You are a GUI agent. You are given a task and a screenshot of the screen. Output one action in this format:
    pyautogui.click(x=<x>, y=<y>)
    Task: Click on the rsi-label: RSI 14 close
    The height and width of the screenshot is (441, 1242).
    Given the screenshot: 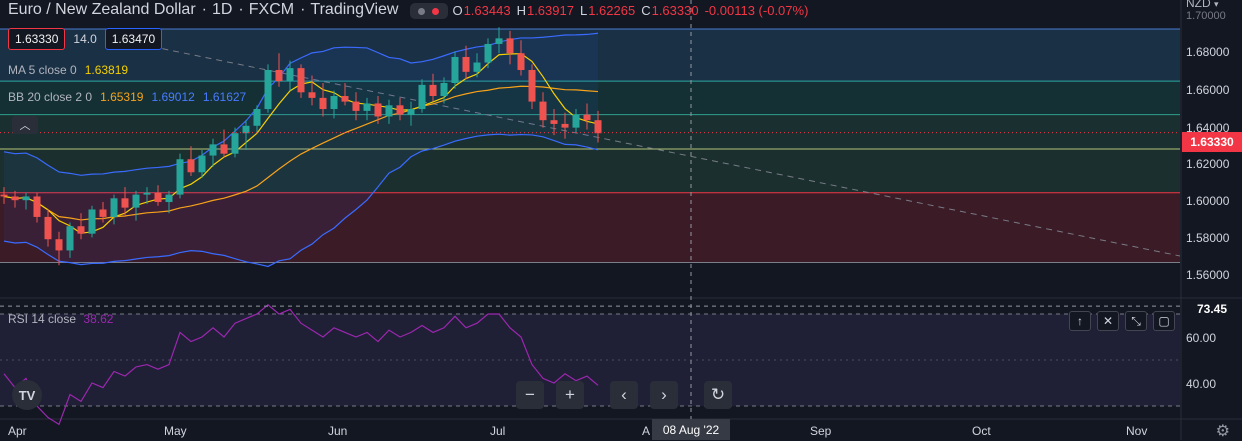 What is the action you would take?
    pyautogui.click(x=42, y=319)
    